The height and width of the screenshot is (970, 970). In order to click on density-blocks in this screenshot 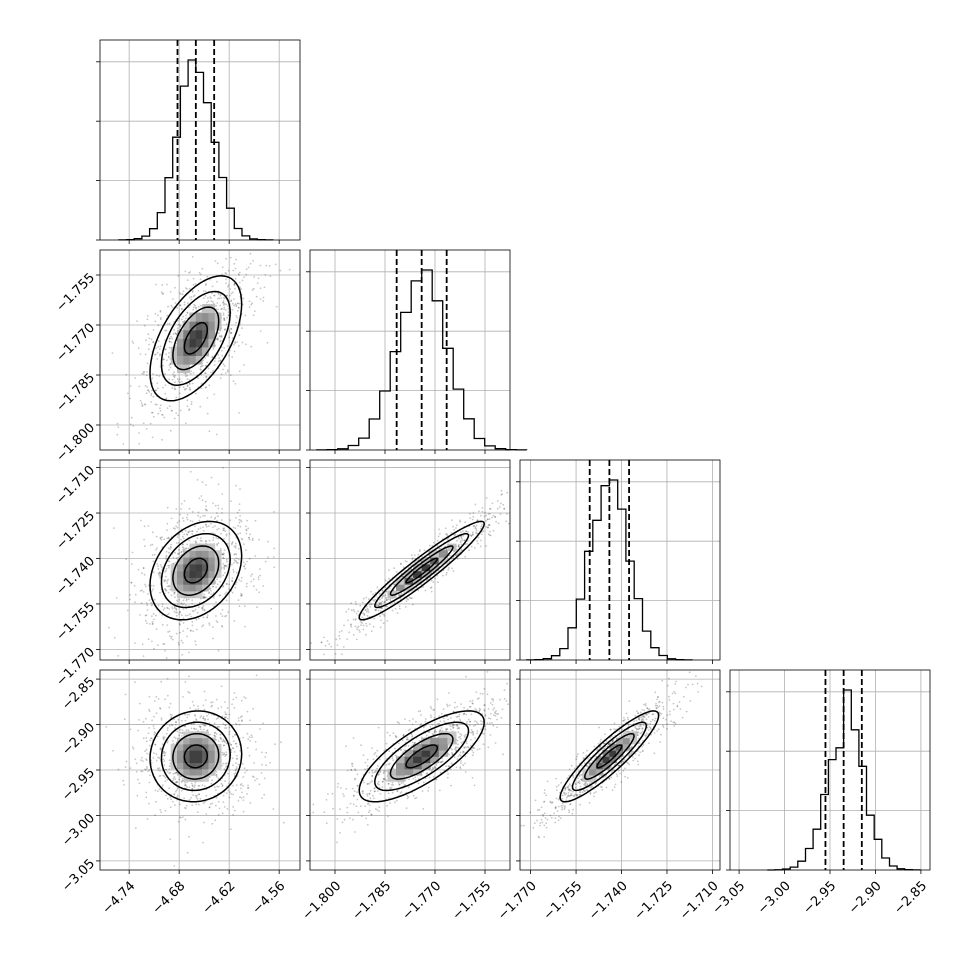, I will do `click(196, 756)`.